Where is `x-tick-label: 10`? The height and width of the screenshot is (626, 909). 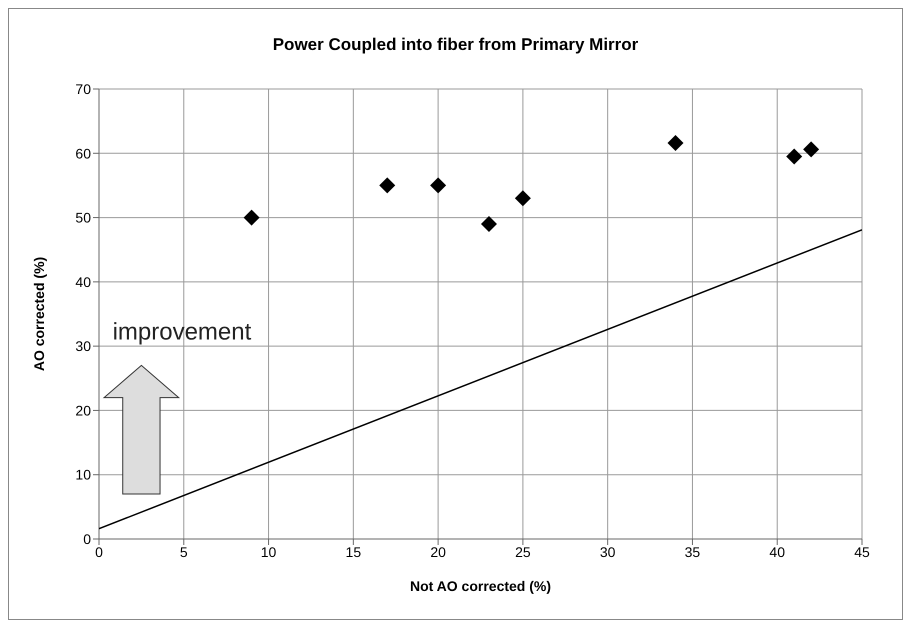 x-tick-label: 10 is located at coordinates (268, 552).